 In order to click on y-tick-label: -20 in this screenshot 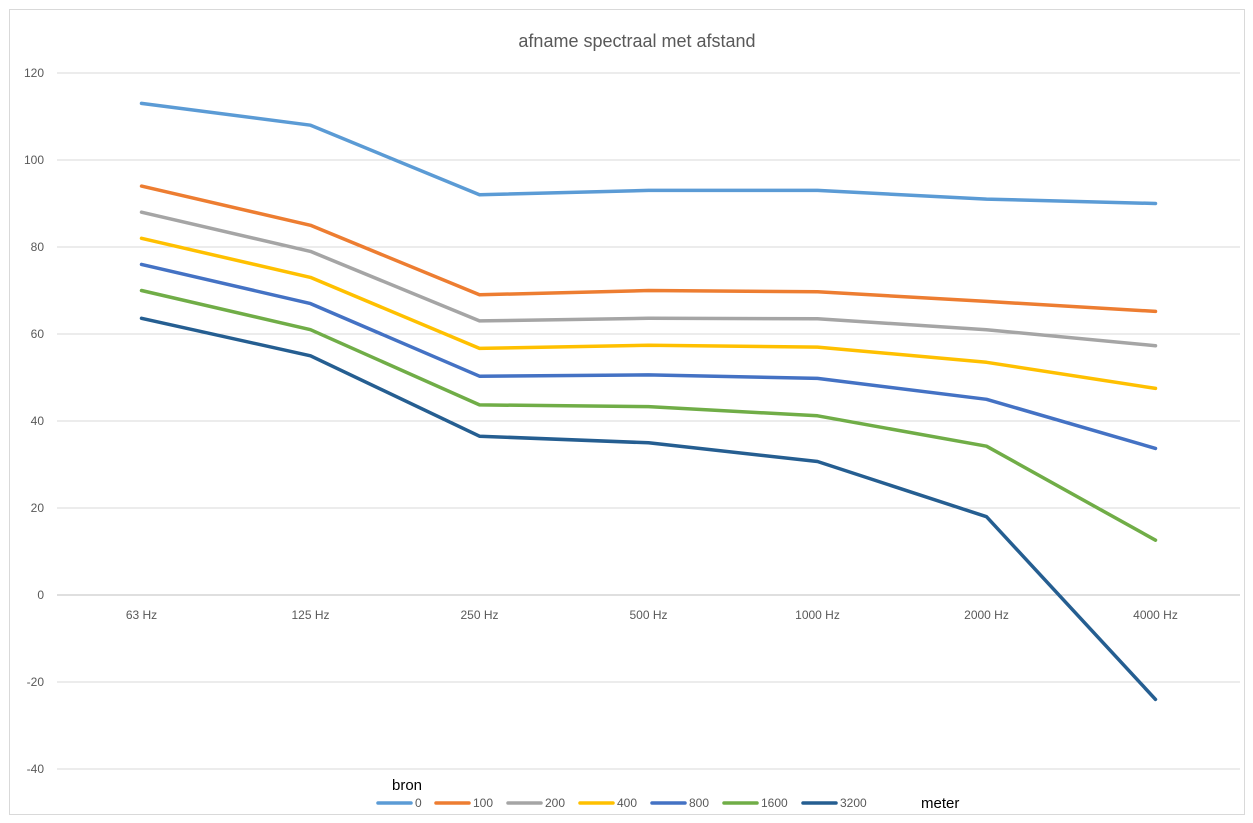, I will do `click(36, 682)`.